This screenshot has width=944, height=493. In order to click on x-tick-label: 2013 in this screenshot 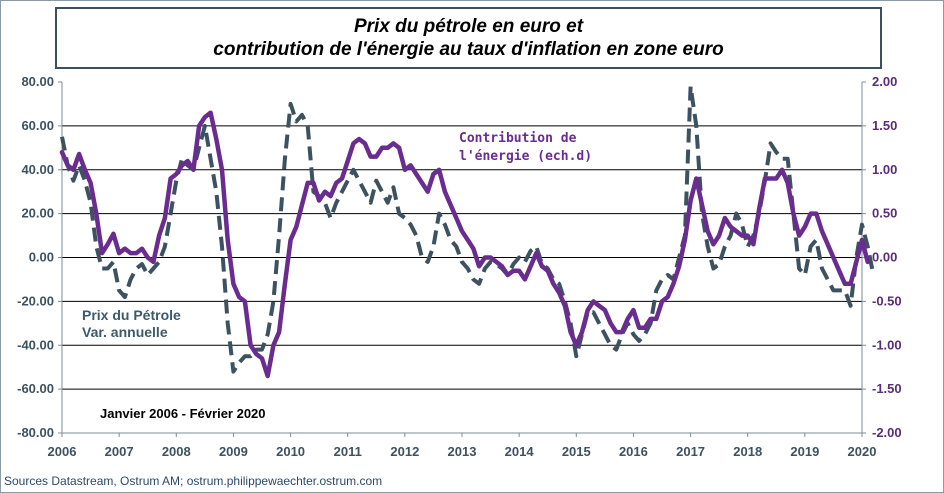, I will do `click(462, 451)`.